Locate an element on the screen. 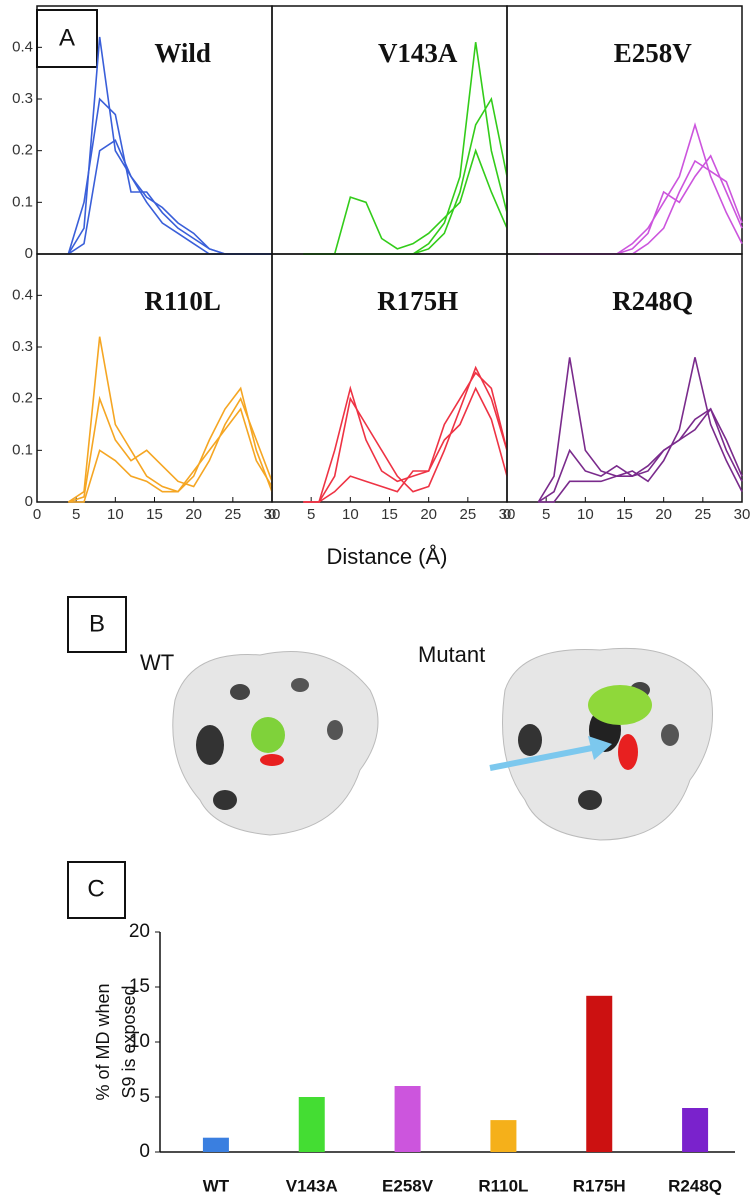 This screenshot has width=756, height=1201. panel-title: V143A is located at coordinates (418, 53).